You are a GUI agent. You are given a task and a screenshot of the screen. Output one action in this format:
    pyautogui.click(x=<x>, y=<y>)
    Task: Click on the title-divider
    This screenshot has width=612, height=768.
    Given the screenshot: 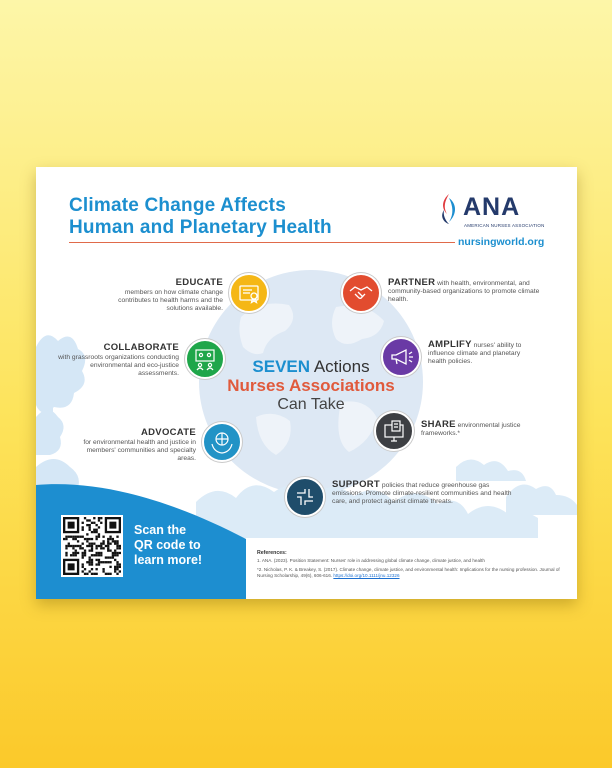 What is the action you would take?
    pyautogui.click(x=262, y=242)
    